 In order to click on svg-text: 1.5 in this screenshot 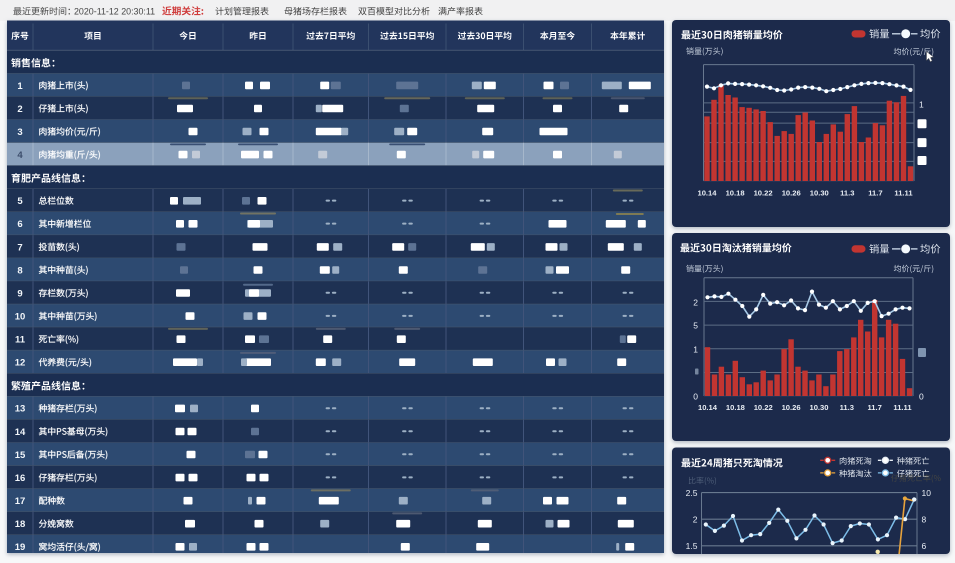, I will do `click(692, 546)`.